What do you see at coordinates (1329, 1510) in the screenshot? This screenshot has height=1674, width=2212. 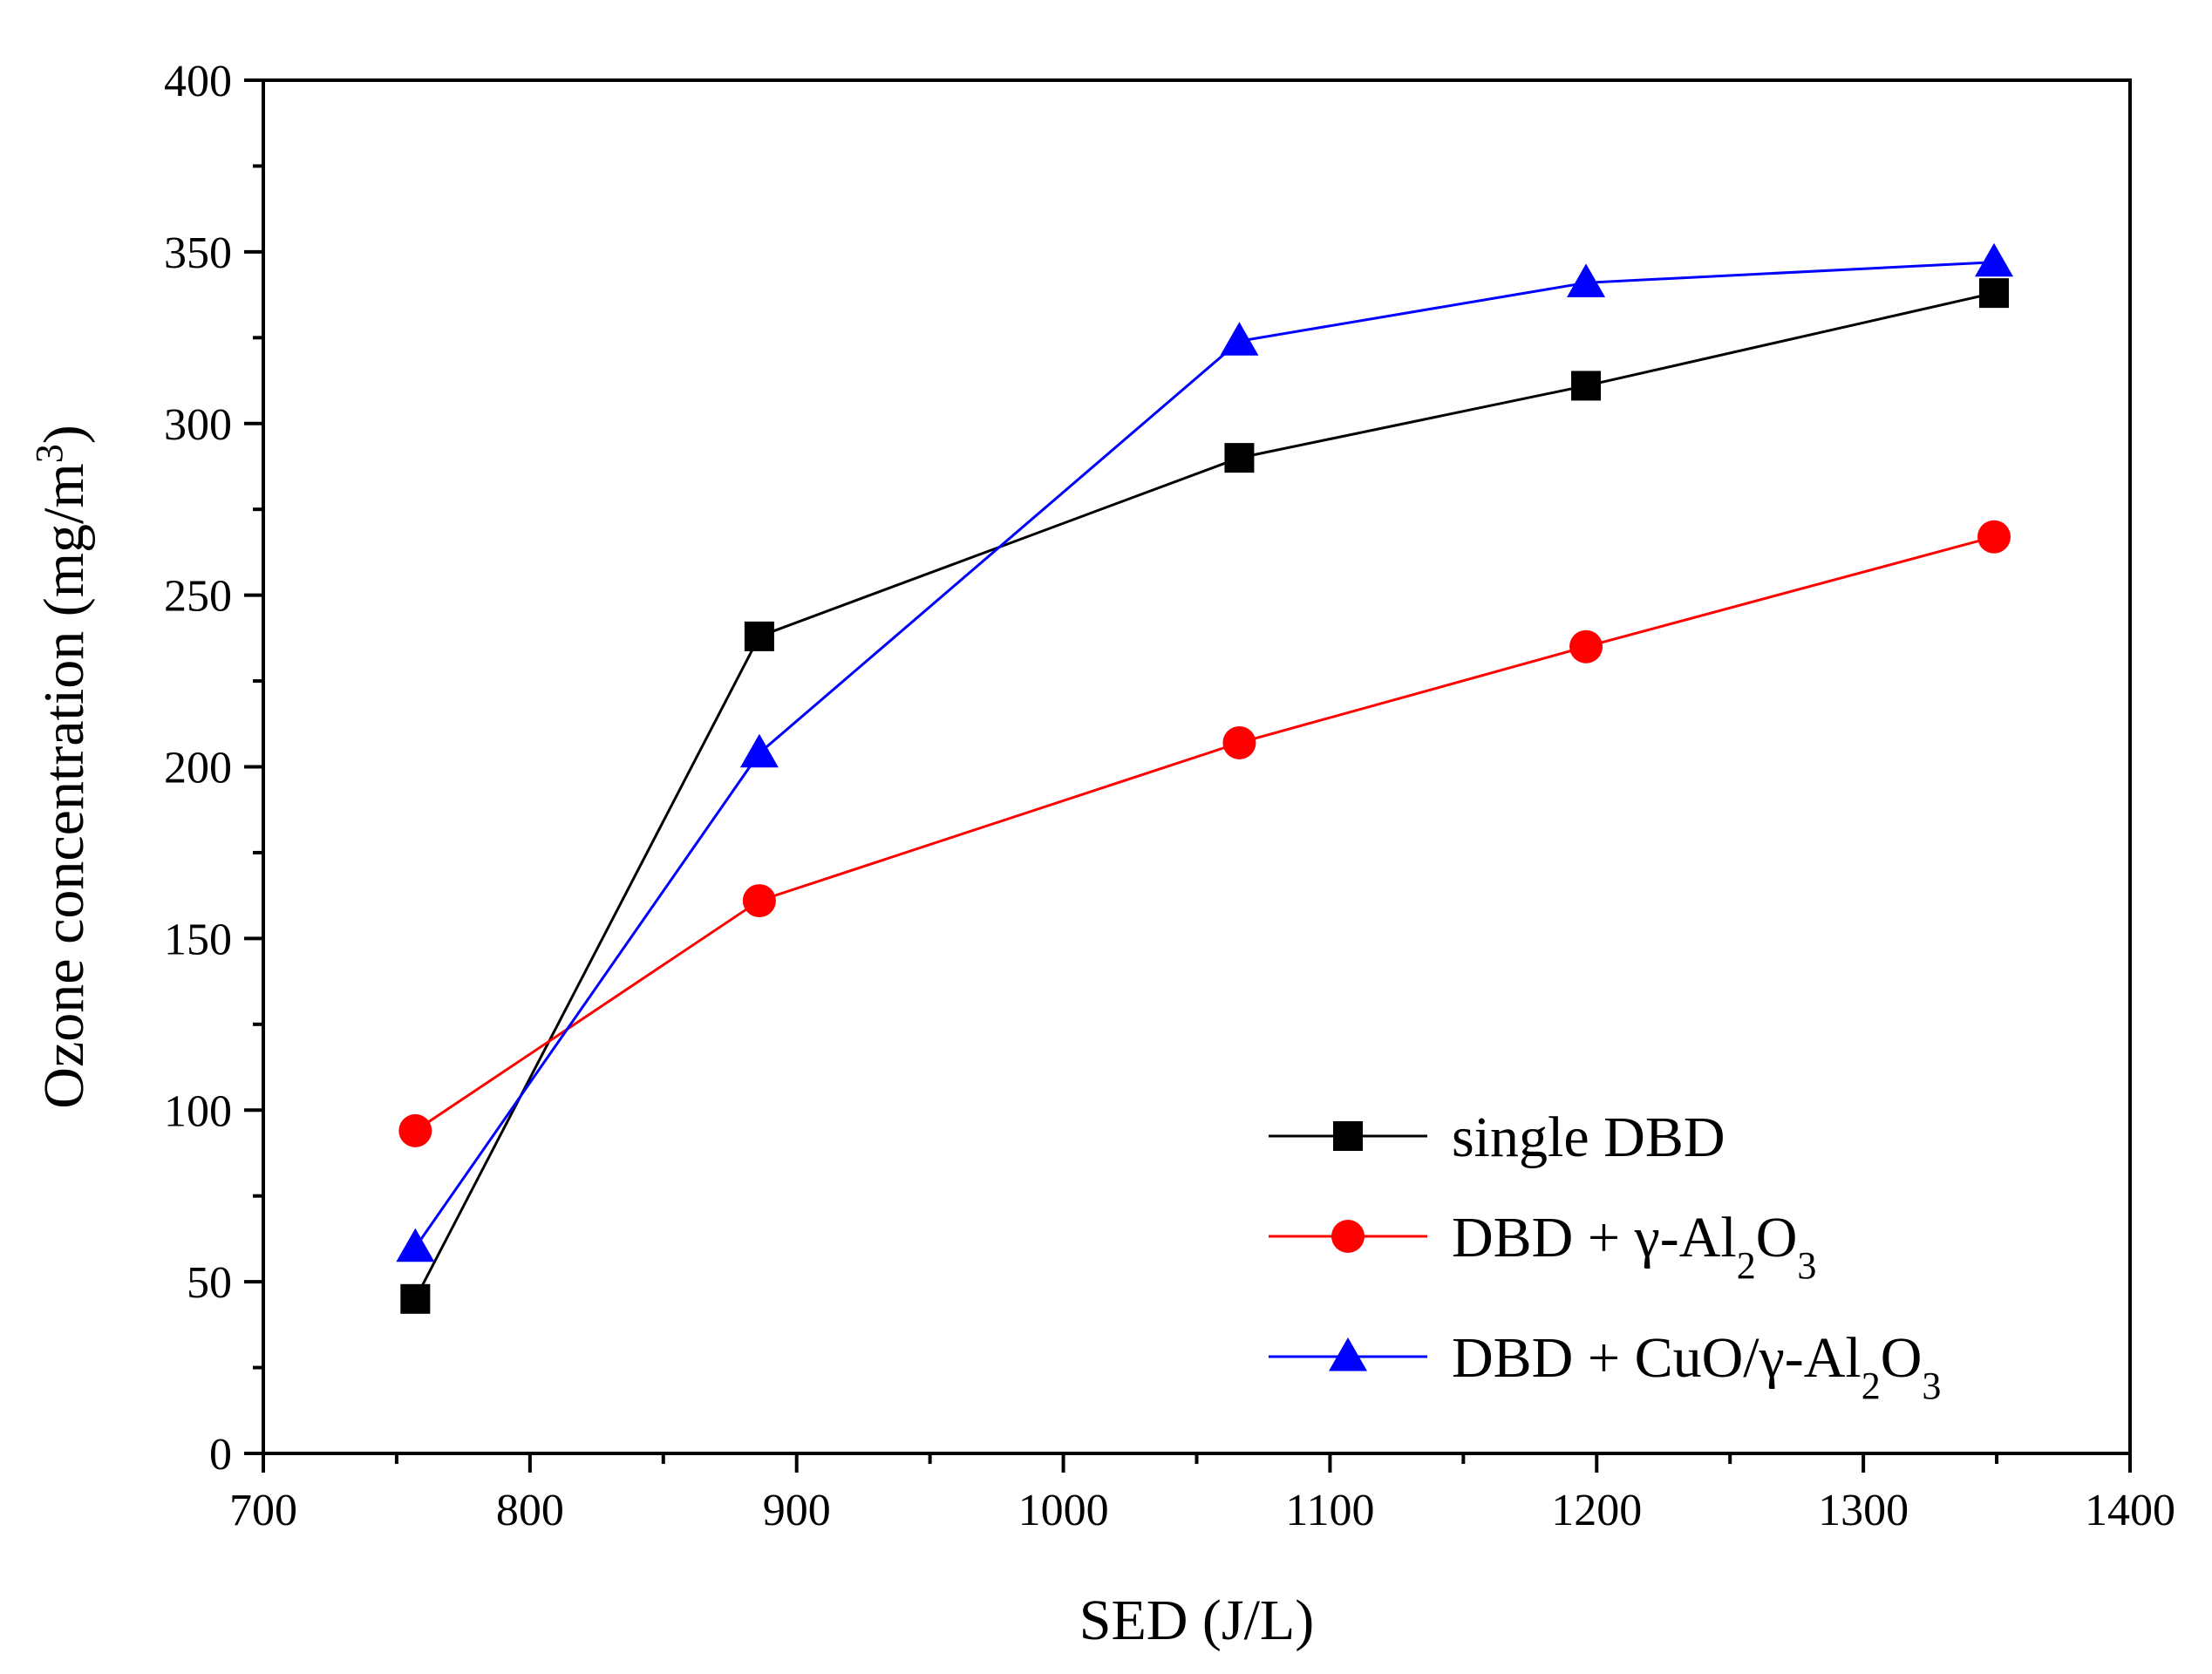 I see `x-tick-label: 1100` at bounding box center [1329, 1510].